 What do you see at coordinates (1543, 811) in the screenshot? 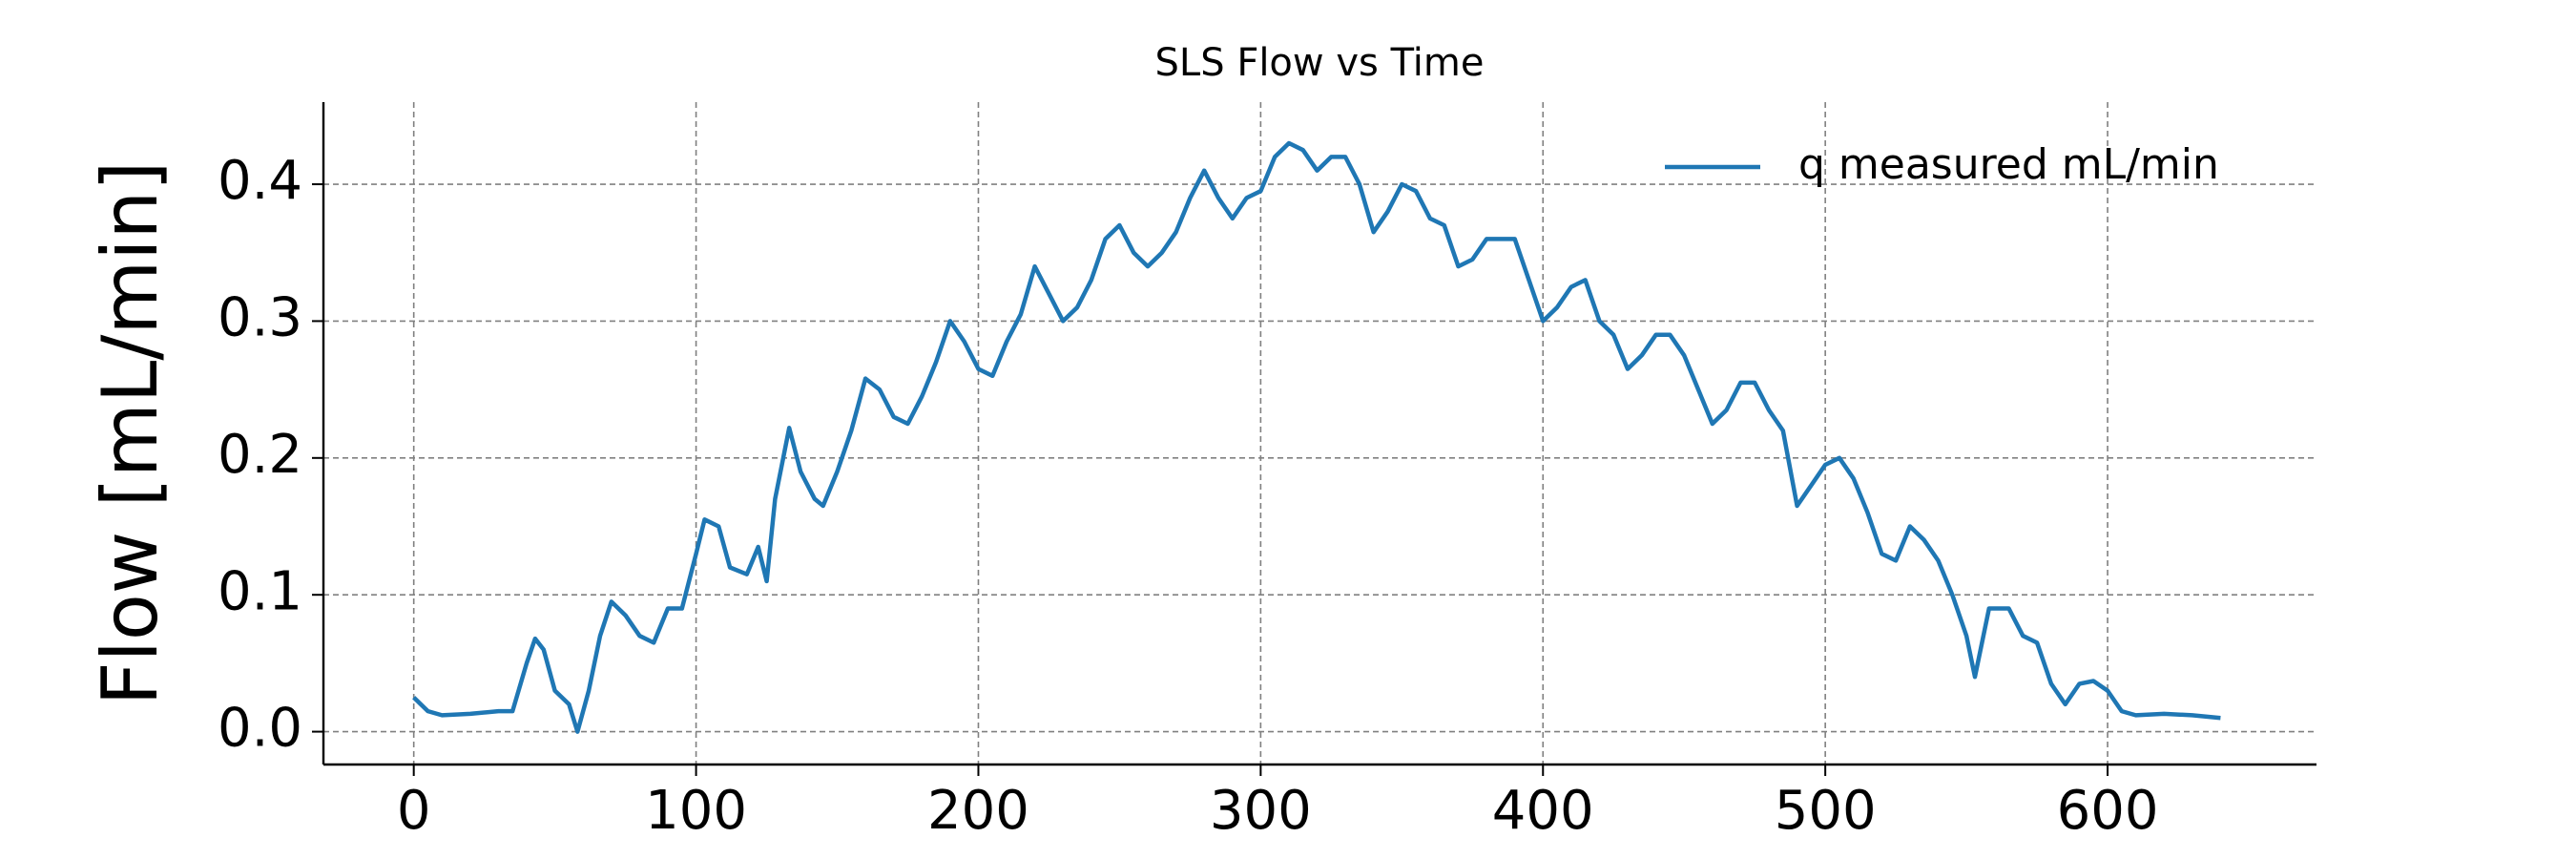
I see `x-tick-label: 400` at bounding box center [1543, 811].